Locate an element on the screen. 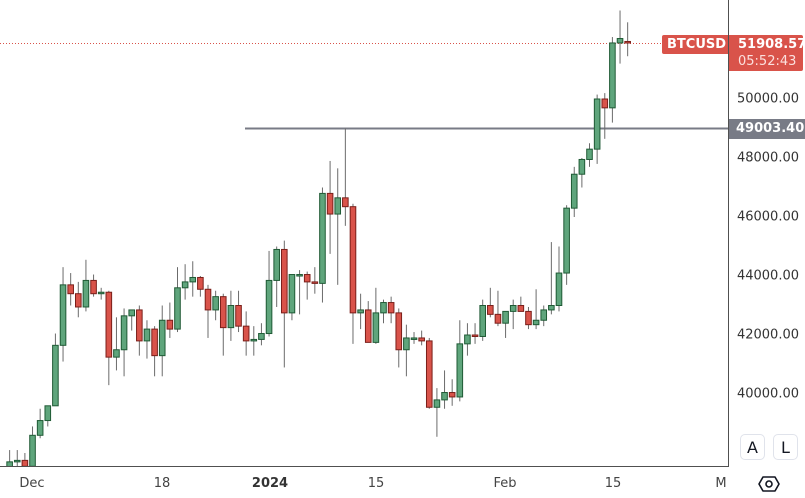 The image size is (805, 498). hexagon-gear-icon is located at coordinates (769, 484).